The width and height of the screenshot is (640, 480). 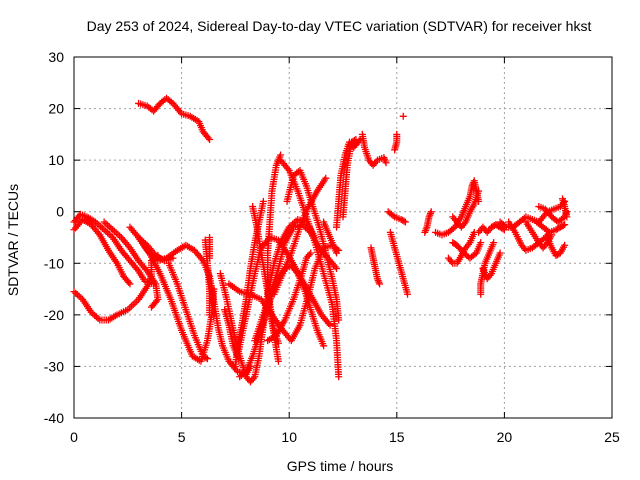 What do you see at coordinates (289, 437) in the screenshot?
I see `x-tick-label: 10` at bounding box center [289, 437].